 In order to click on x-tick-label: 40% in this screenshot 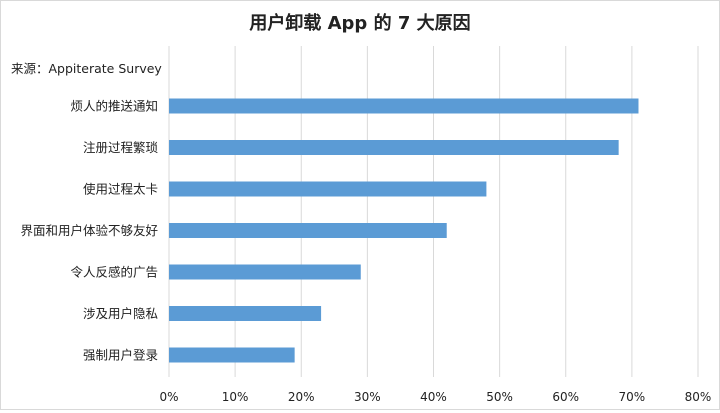, I will do `click(433, 397)`.